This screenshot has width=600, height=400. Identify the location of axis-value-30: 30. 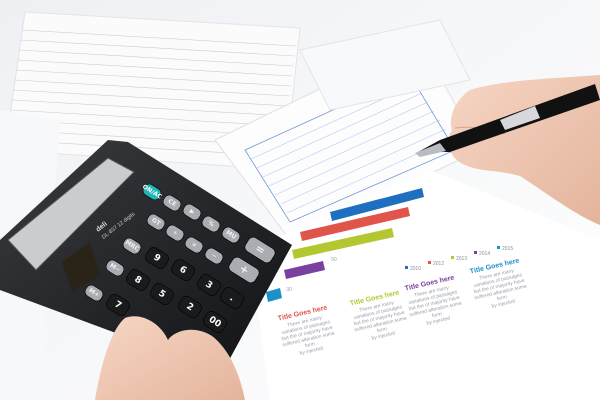
(289, 290).